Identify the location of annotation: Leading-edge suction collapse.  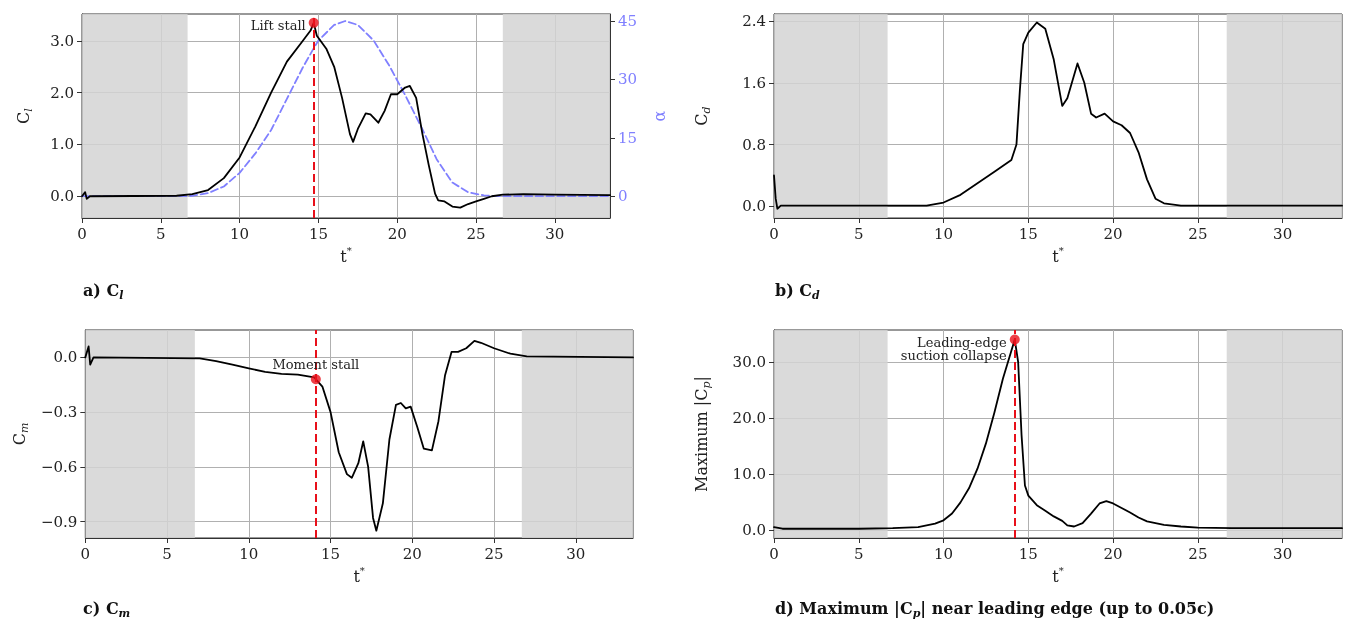
(952, 348).